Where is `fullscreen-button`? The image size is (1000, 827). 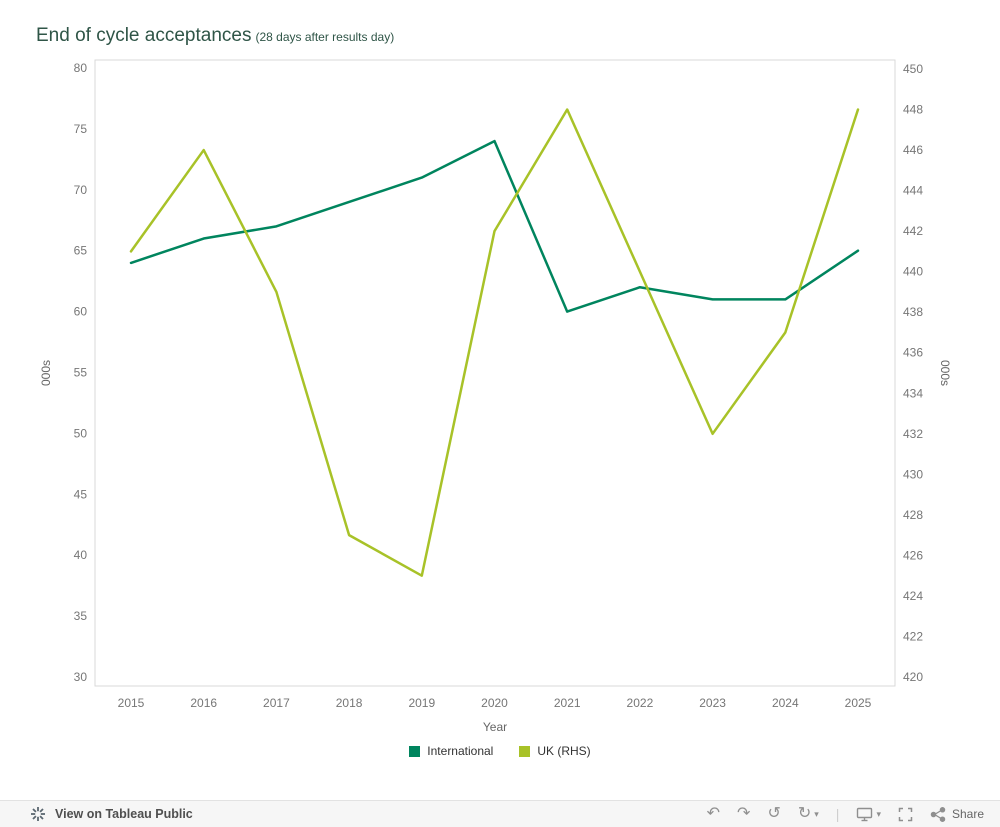
fullscreen-button is located at coordinates (905, 814).